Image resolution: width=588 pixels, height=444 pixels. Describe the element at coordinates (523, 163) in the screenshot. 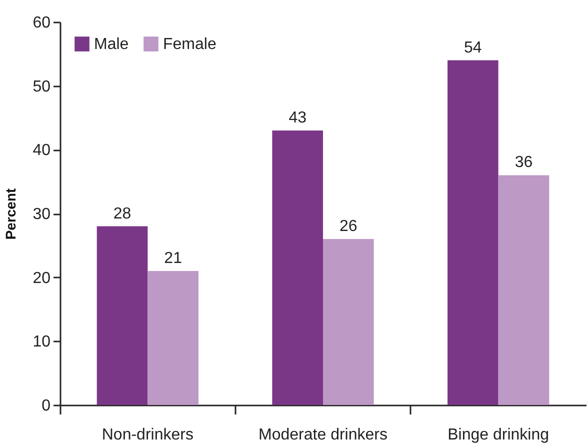

I see `data-label: 36` at that location.